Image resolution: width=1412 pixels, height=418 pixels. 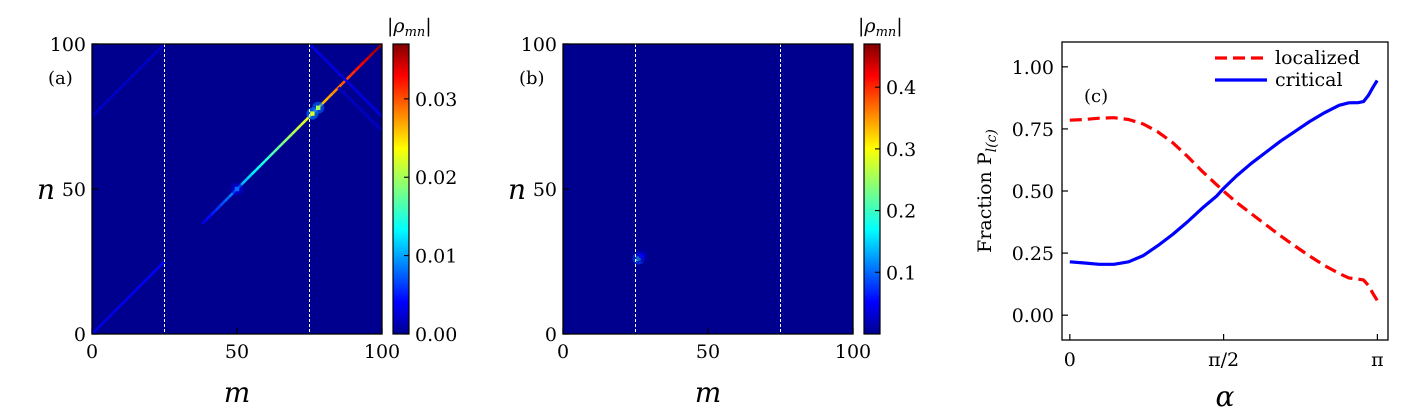 What do you see at coordinates (532, 78) in the screenshot?
I see `panel-label: (b)` at bounding box center [532, 78].